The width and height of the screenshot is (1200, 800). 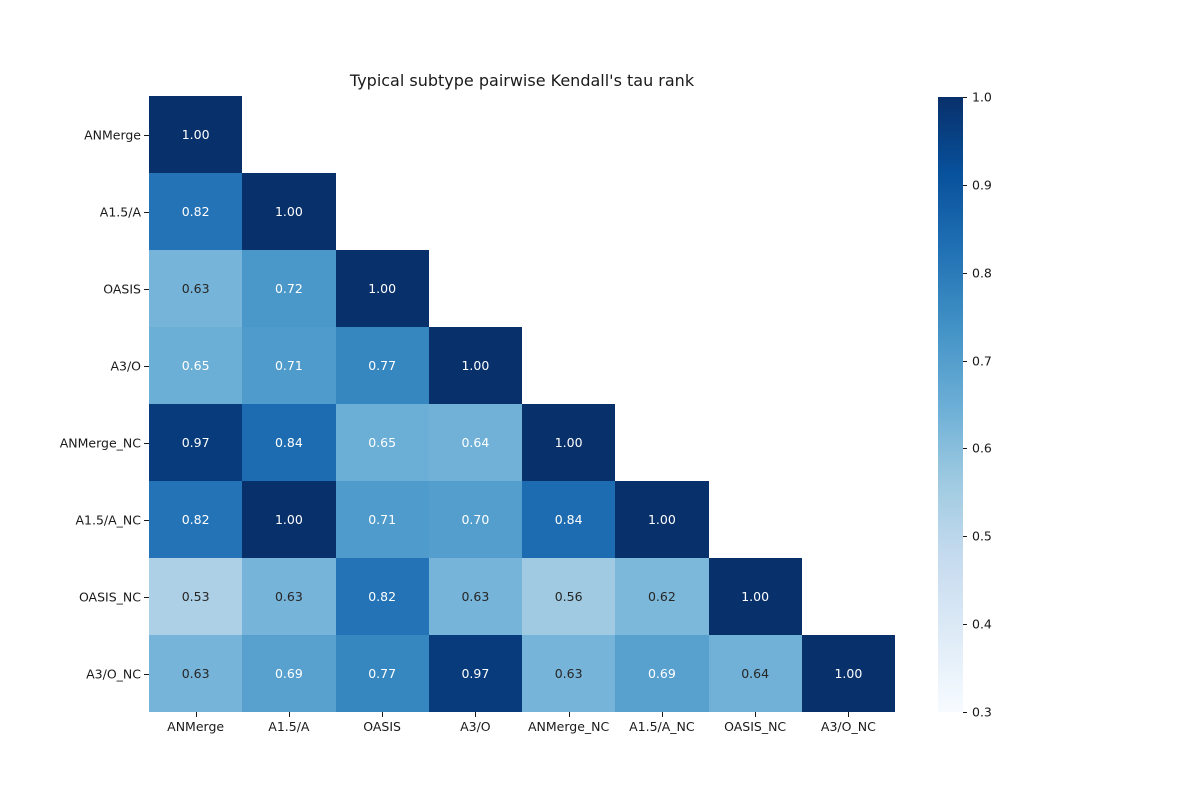 What do you see at coordinates (982, 712) in the screenshot?
I see `colorbar-tick-label: 0.3` at bounding box center [982, 712].